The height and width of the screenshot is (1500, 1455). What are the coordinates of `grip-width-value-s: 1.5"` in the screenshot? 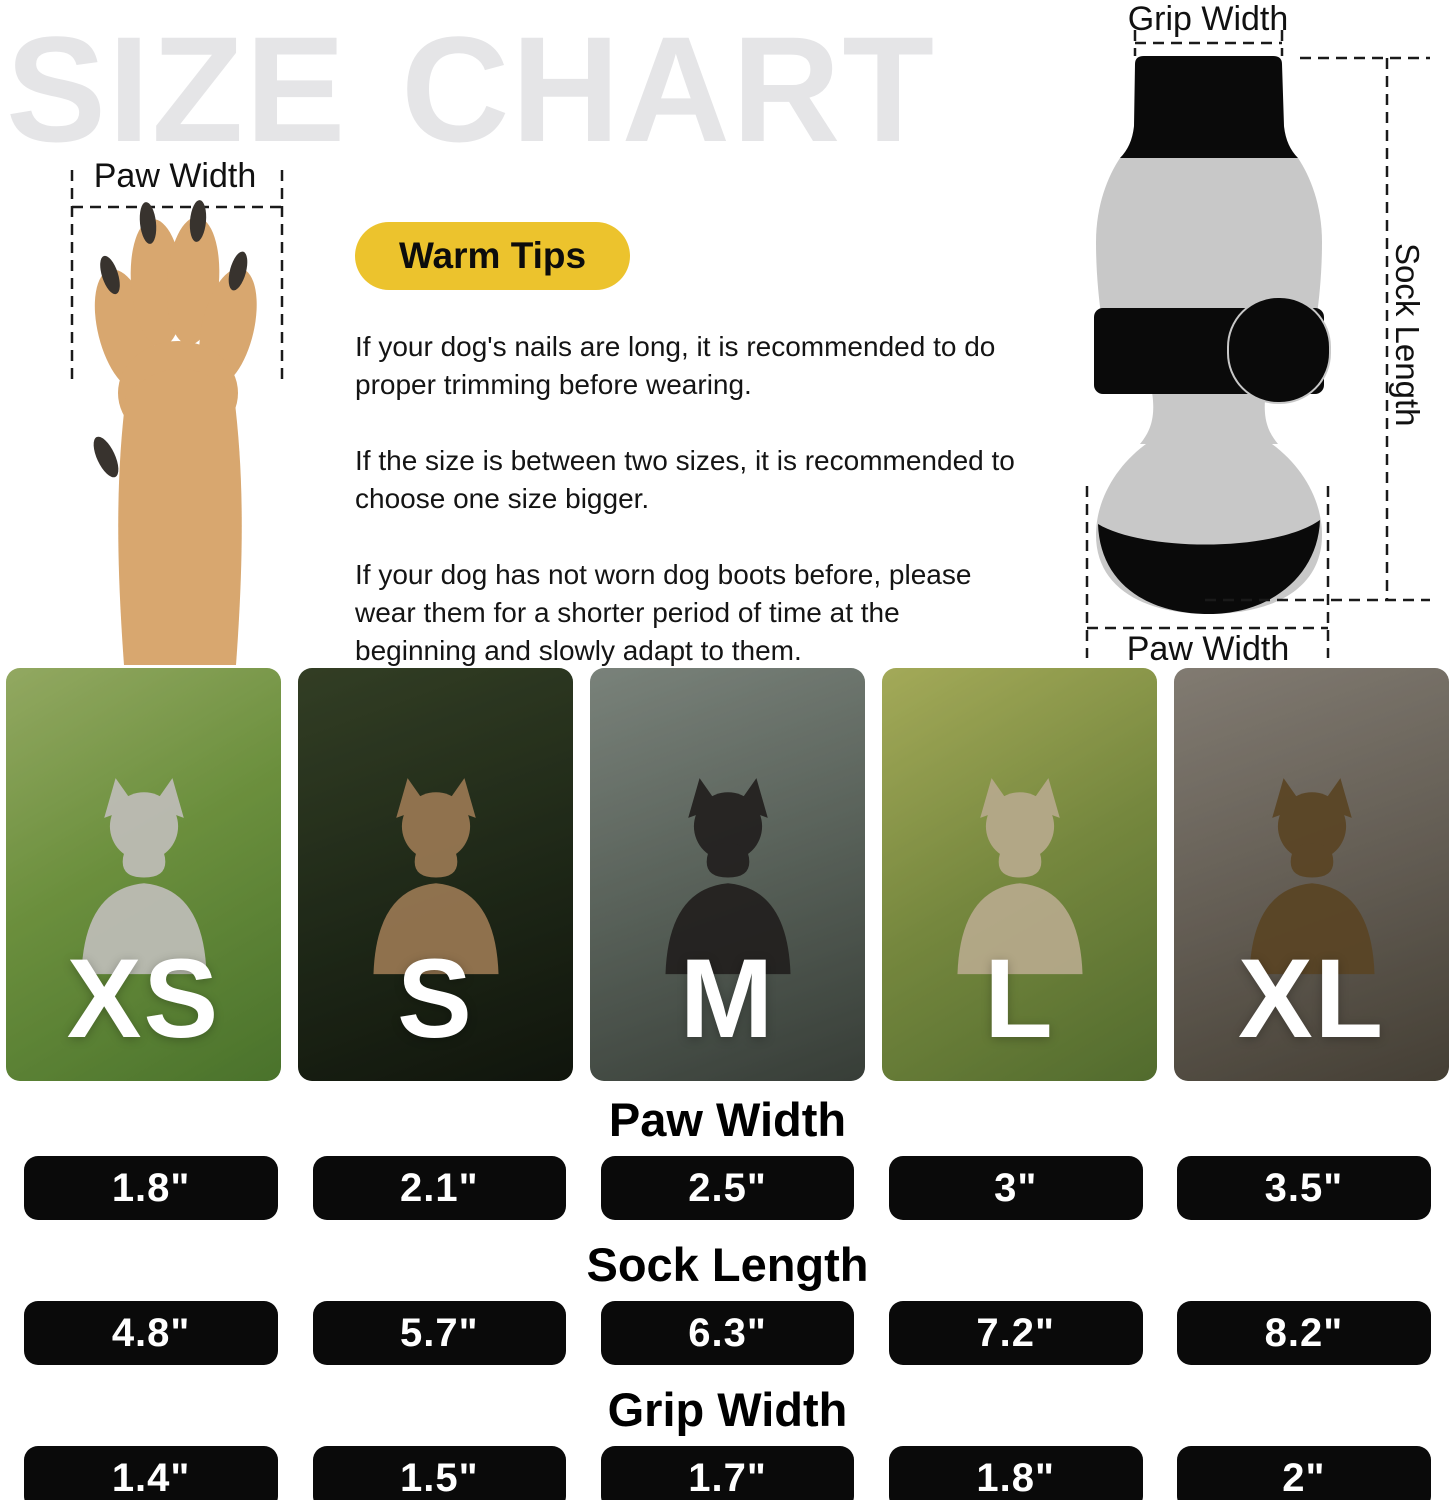 It's located at (439, 1473).